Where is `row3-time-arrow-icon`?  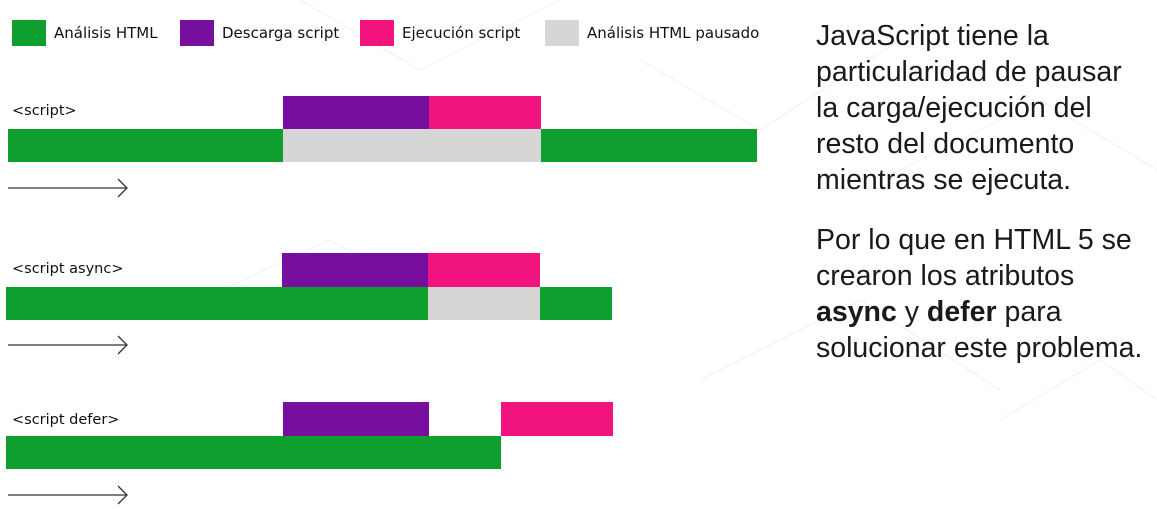 row3-time-arrow-icon is located at coordinates (68, 495).